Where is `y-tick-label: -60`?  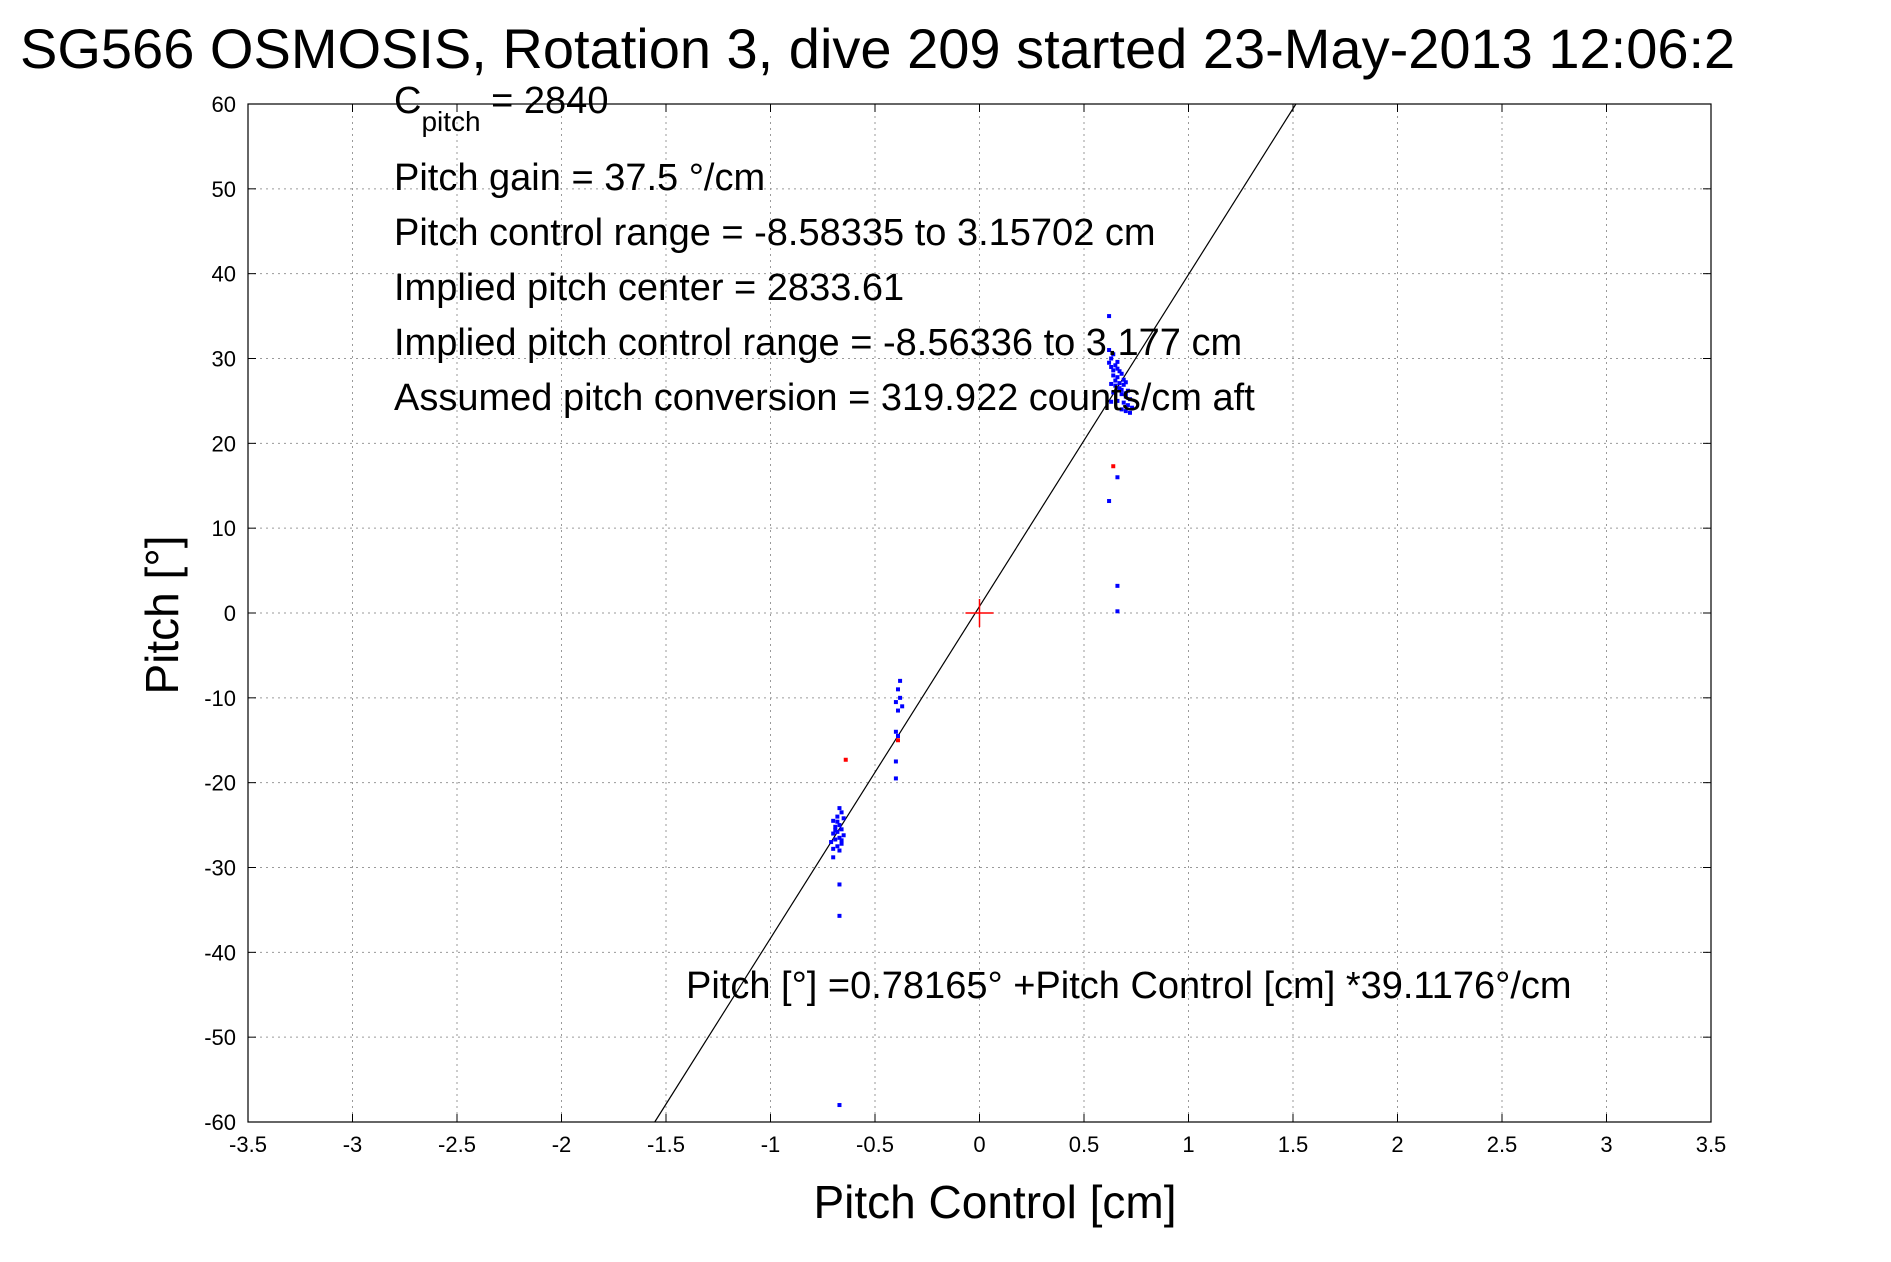
y-tick-label: -60 is located at coordinates (220, 1122).